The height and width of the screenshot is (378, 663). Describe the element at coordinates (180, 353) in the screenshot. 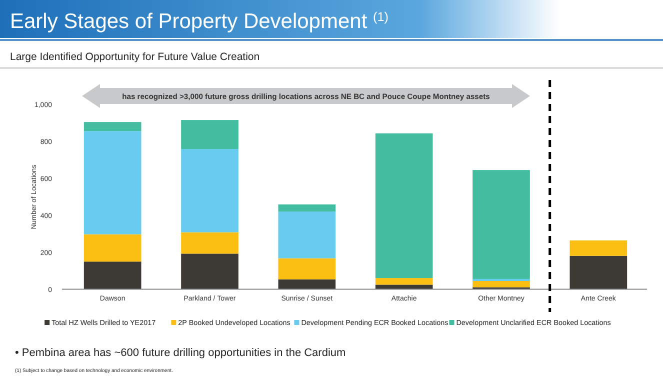

I see `text: • Pembina area has ~600 future drilling opportunities in the Cardium` at that location.